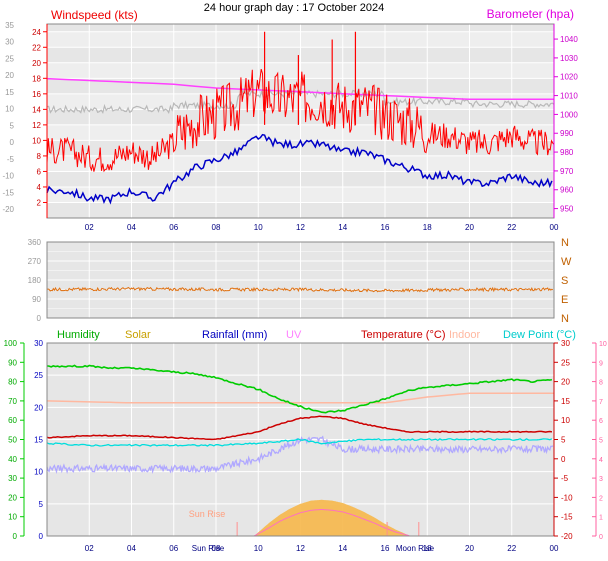  I want to click on wind-tick-label: 6, so click(39, 171).